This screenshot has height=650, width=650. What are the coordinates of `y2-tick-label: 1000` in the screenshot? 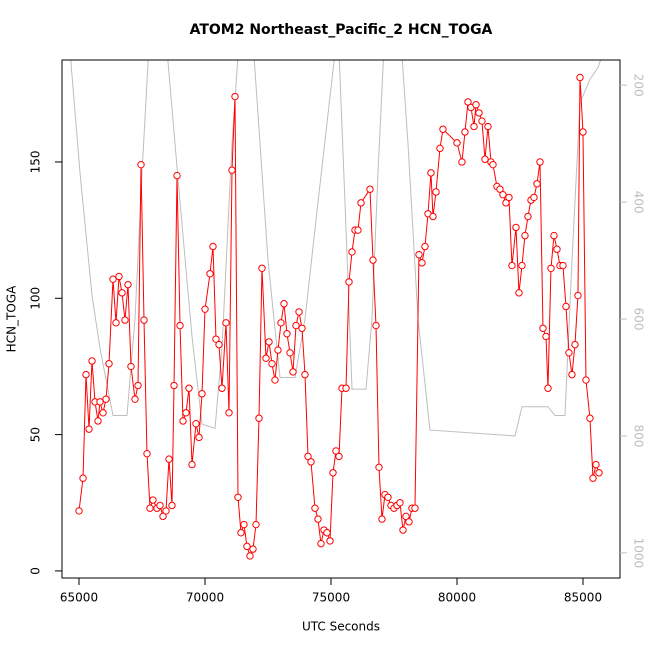 It's located at (639, 553).